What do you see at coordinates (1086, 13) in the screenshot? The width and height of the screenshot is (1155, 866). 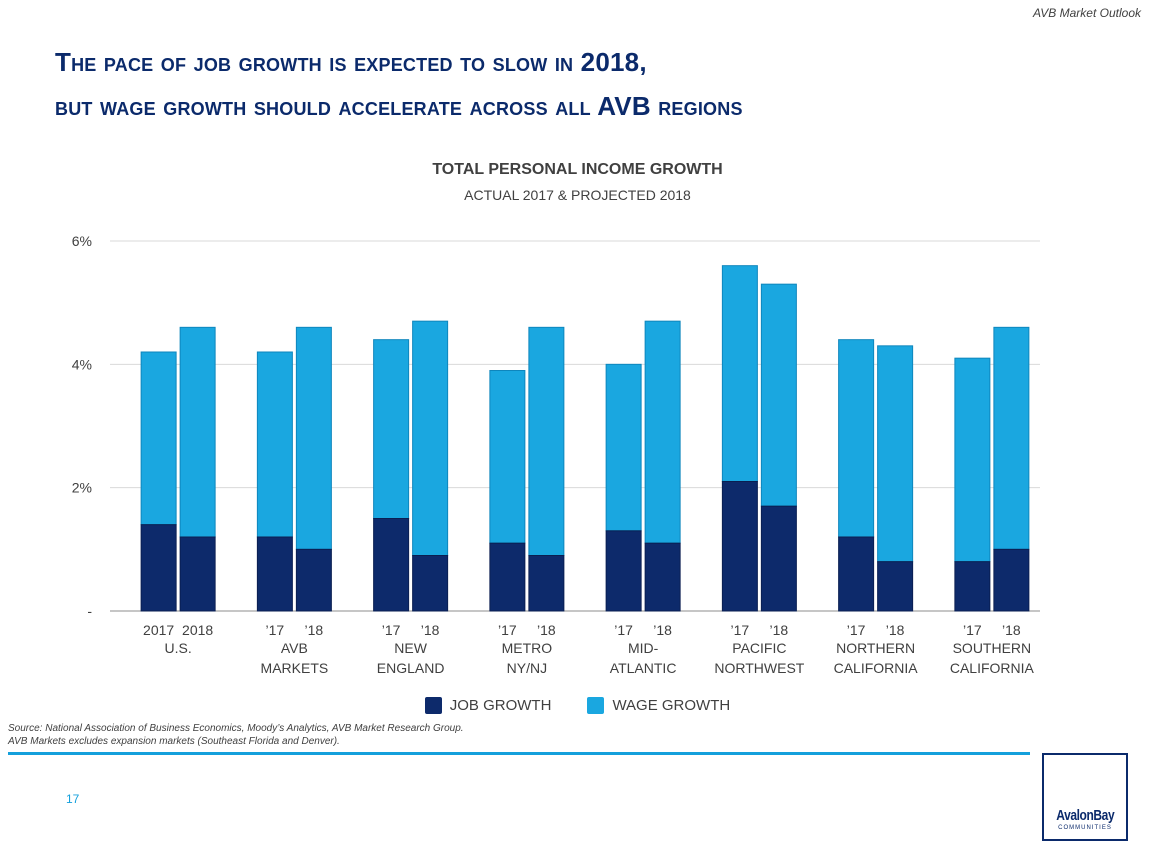 I see `header-tag: AVB Market Outlook` at bounding box center [1086, 13].